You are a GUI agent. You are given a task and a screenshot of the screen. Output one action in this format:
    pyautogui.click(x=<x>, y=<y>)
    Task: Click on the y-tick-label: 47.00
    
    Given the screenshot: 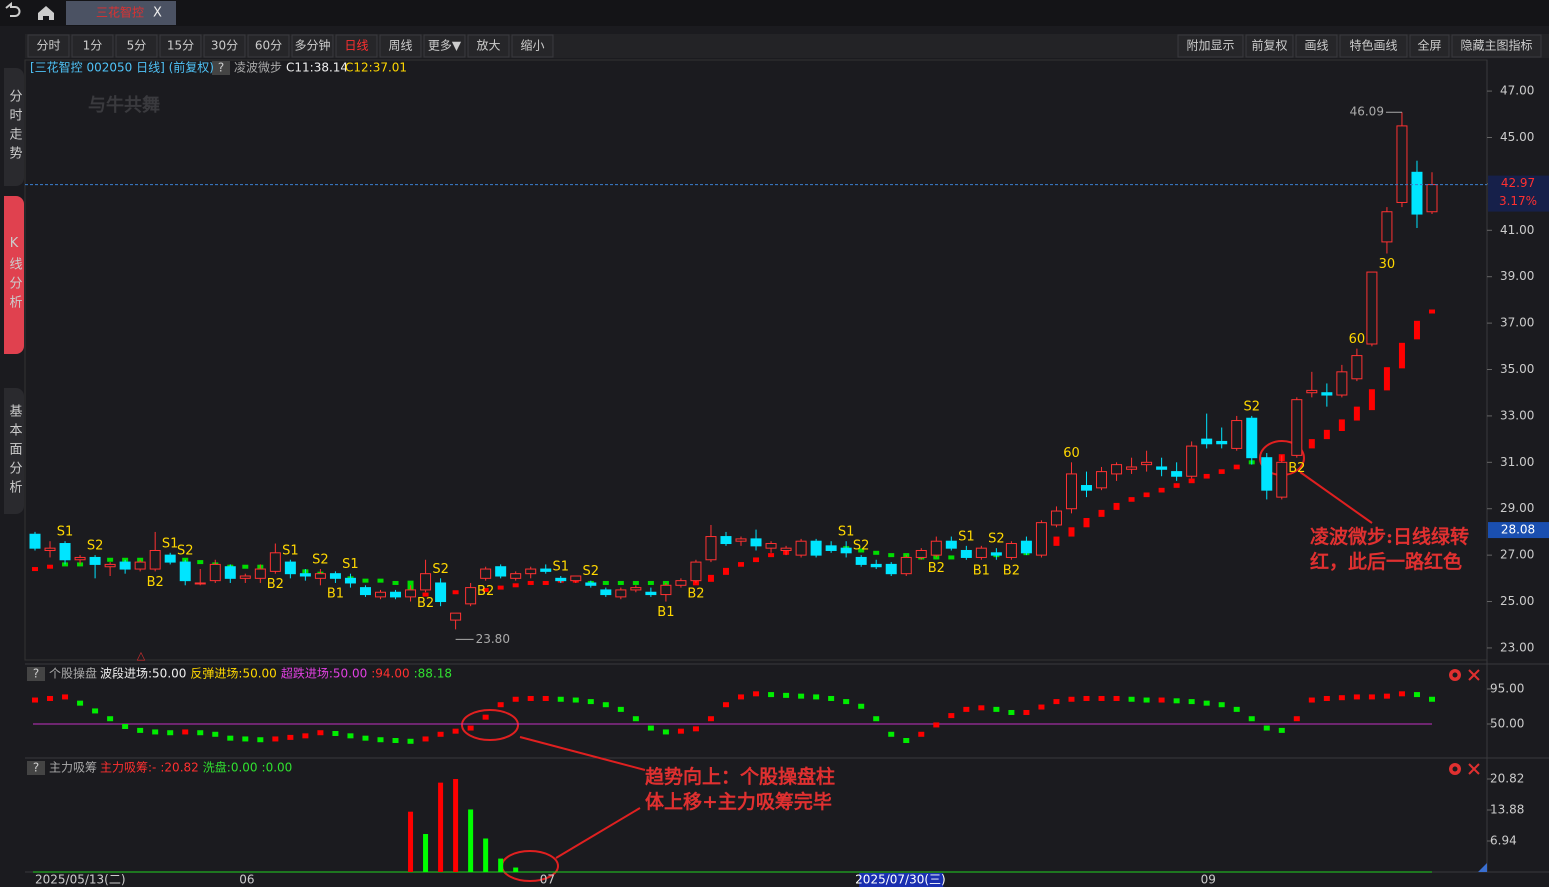 What is the action you would take?
    pyautogui.click(x=1517, y=91)
    